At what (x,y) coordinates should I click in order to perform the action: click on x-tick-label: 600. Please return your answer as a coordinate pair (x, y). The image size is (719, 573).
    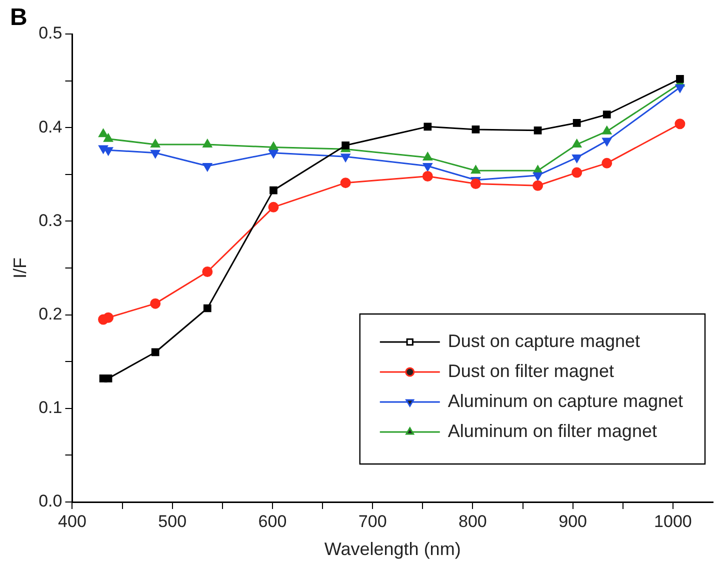
    Looking at the image, I should click on (272, 521).